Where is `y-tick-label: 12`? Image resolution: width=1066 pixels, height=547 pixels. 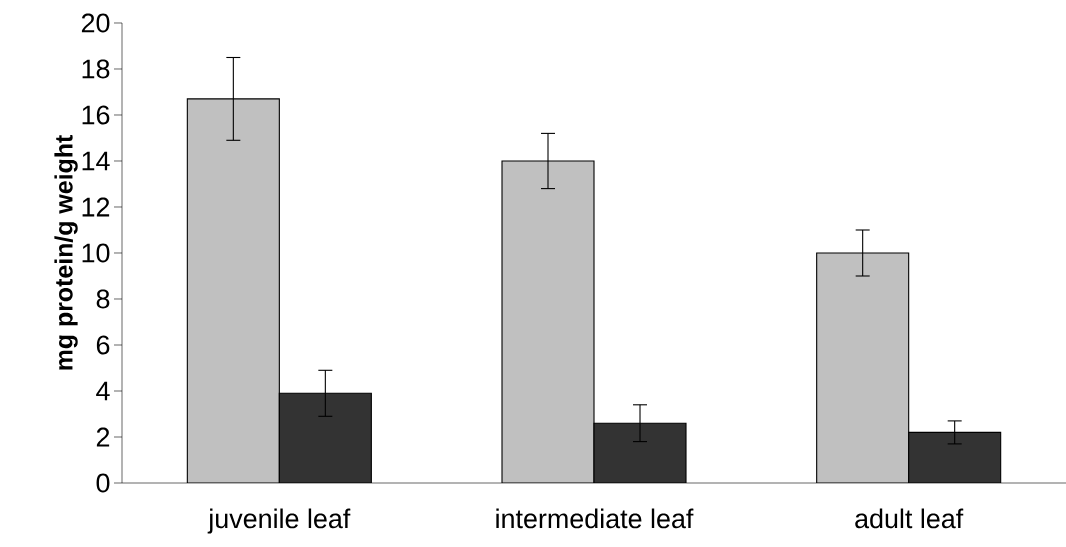
y-tick-label: 12 is located at coordinates (96, 207).